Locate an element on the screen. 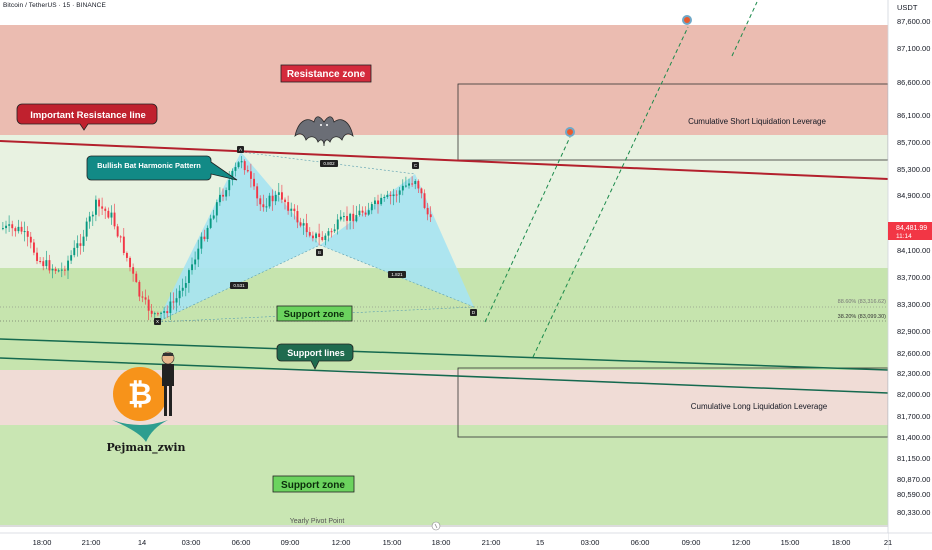 Image resolution: width=932 pixels, height=550 pixels. support-line-upper is located at coordinates (444, 354).